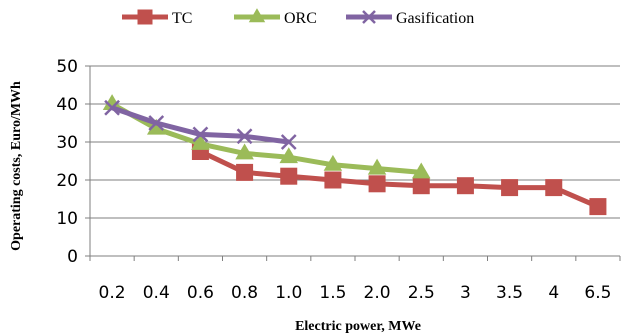 The image size is (624, 336). What do you see at coordinates (157, 18) in the screenshot?
I see `legend-item-tc: TC` at bounding box center [157, 18].